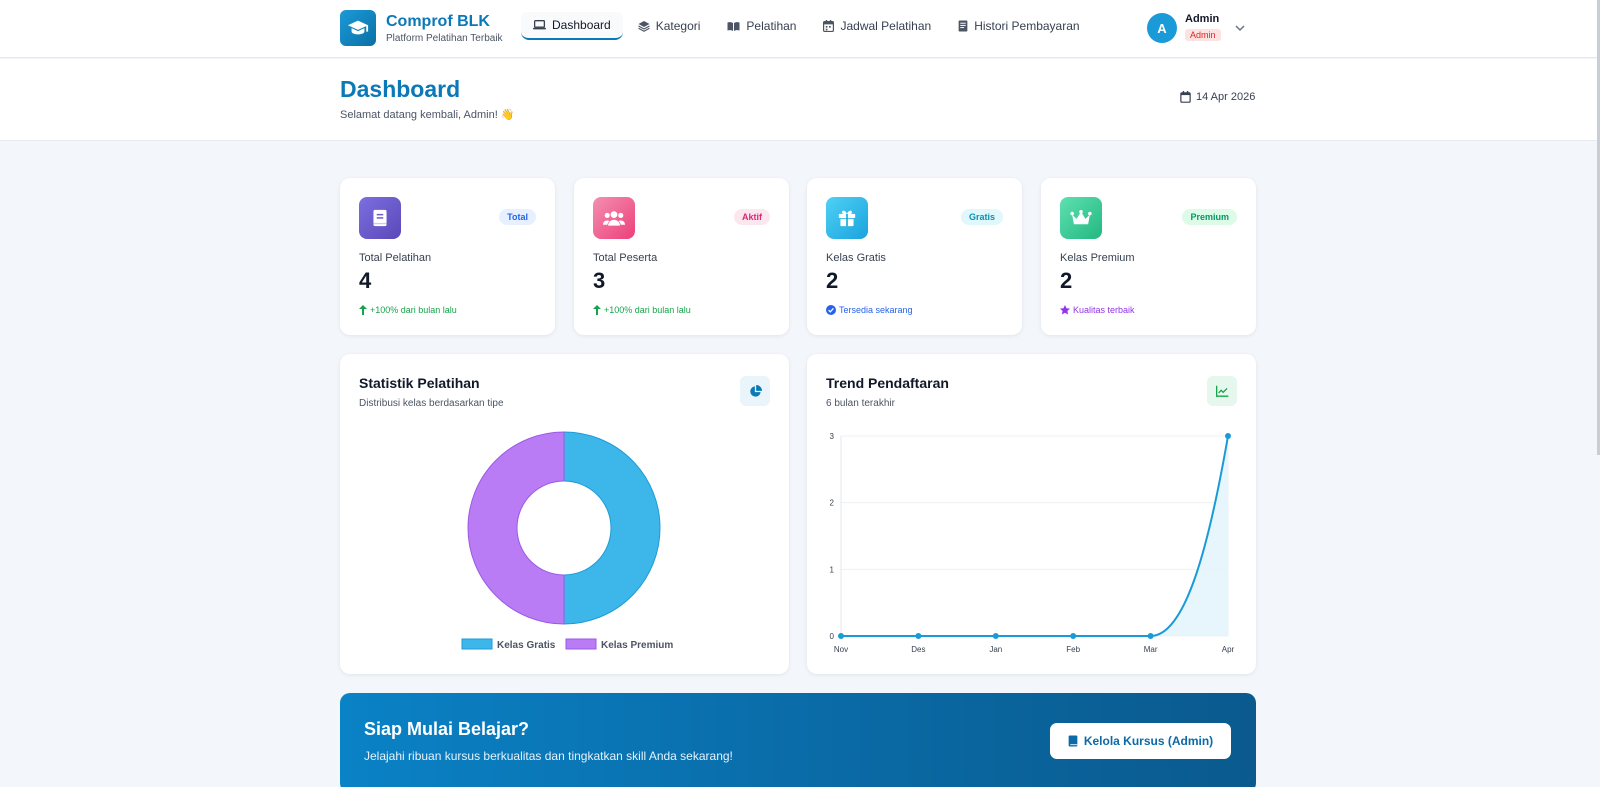 This screenshot has width=1600, height=787. I want to click on receipt-icon, so click(963, 26).